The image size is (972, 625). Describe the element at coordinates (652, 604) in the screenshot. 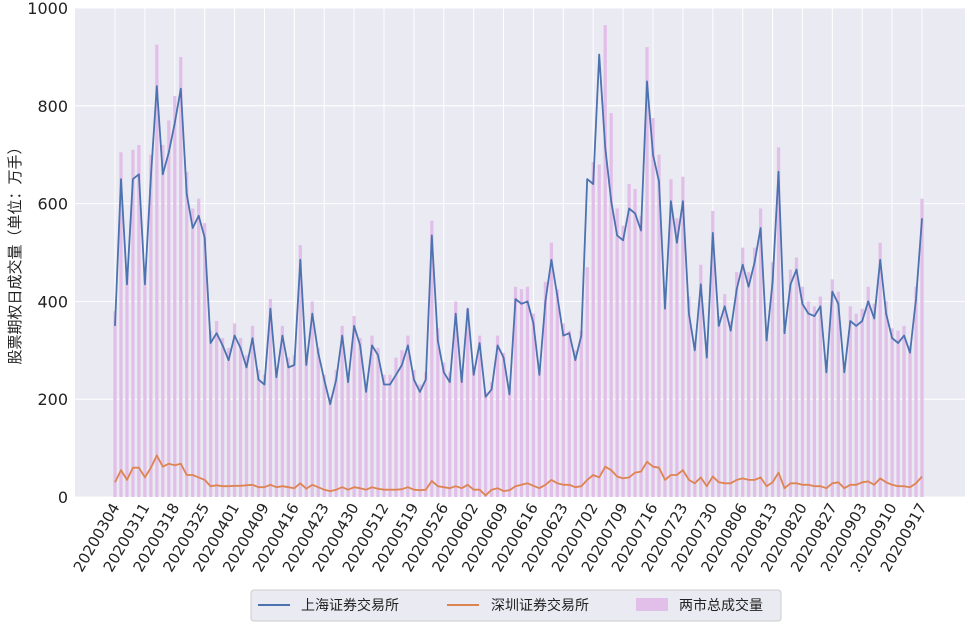

I see `legend-swatch-total` at that location.